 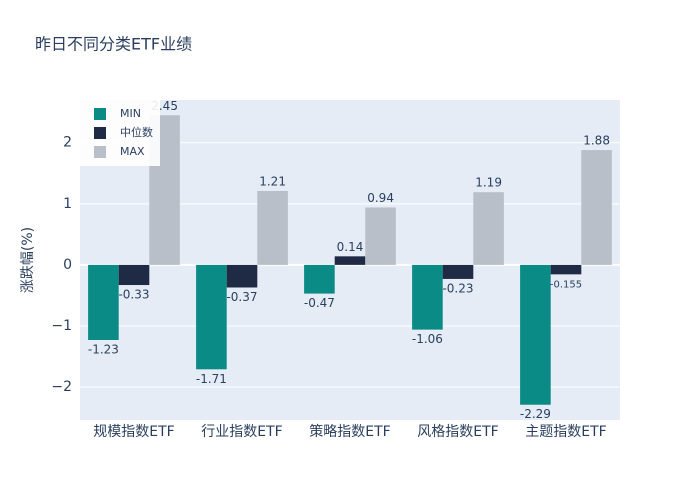 I want to click on legend-label: MIN, so click(x=130, y=113).